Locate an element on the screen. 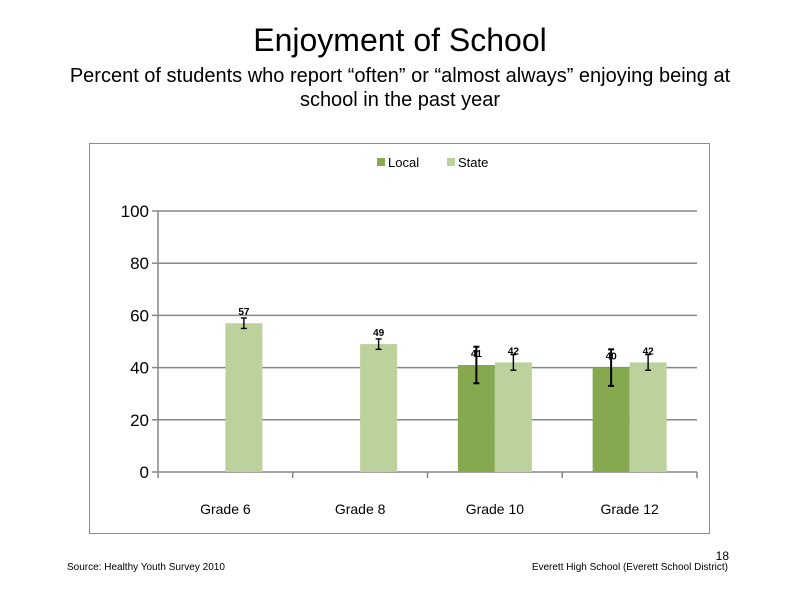  slide-title: Enjoyment of School is located at coordinates (400, 40).